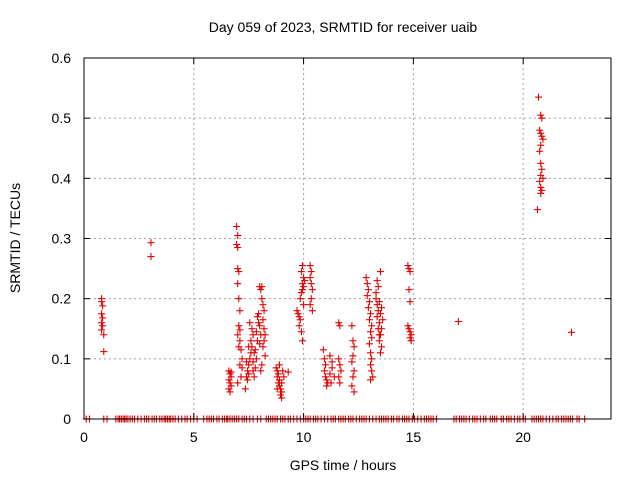 The image size is (640, 480). What do you see at coordinates (523, 437) in the screenshot?
I see `x-tick-label: 20` at bounding box center [523, 437].